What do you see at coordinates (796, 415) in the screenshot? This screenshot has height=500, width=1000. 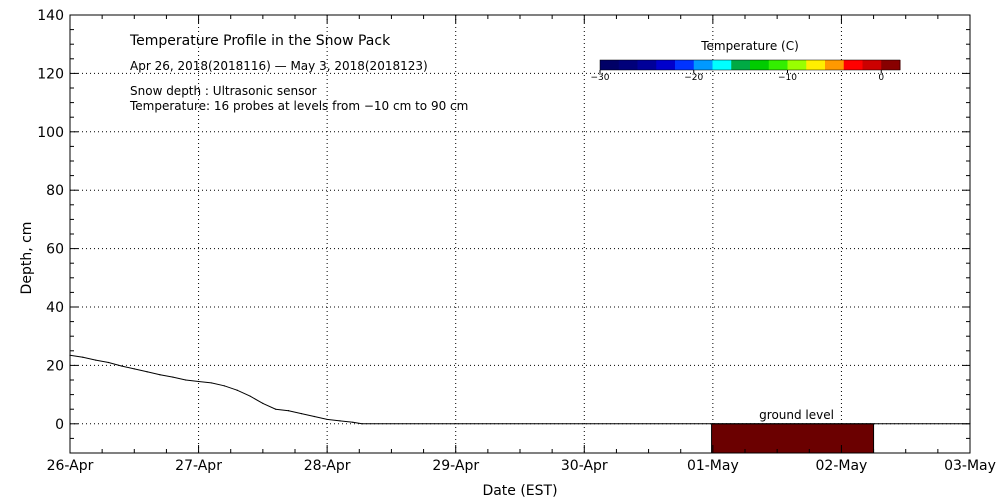 I see `ground-level-label: ground level` at bounding box center [796, 415].